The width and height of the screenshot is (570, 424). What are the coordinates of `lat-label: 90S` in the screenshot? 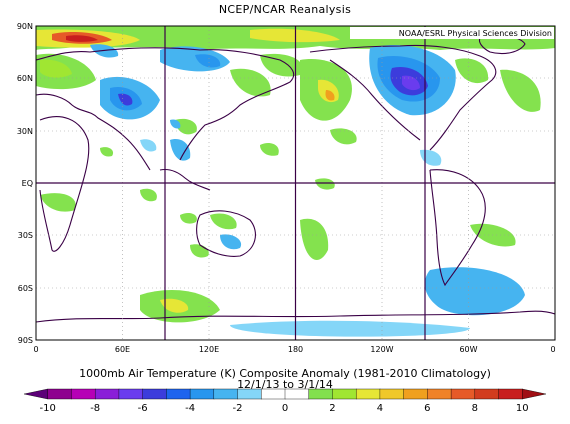 It's located at (25, 340).